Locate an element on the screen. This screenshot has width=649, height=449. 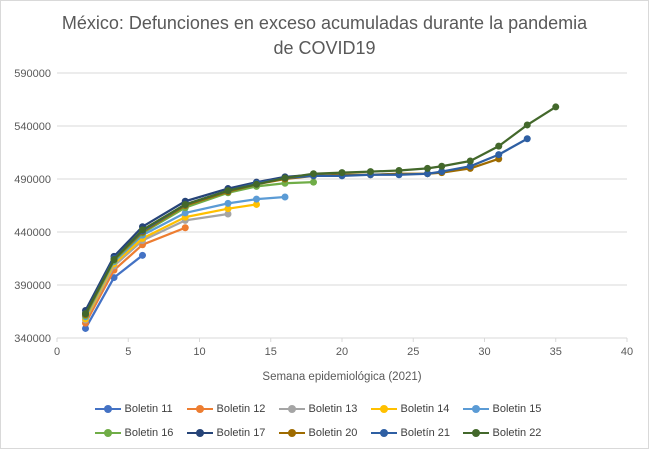
x-tick-label: 40 is located at coordinates (627, 352).